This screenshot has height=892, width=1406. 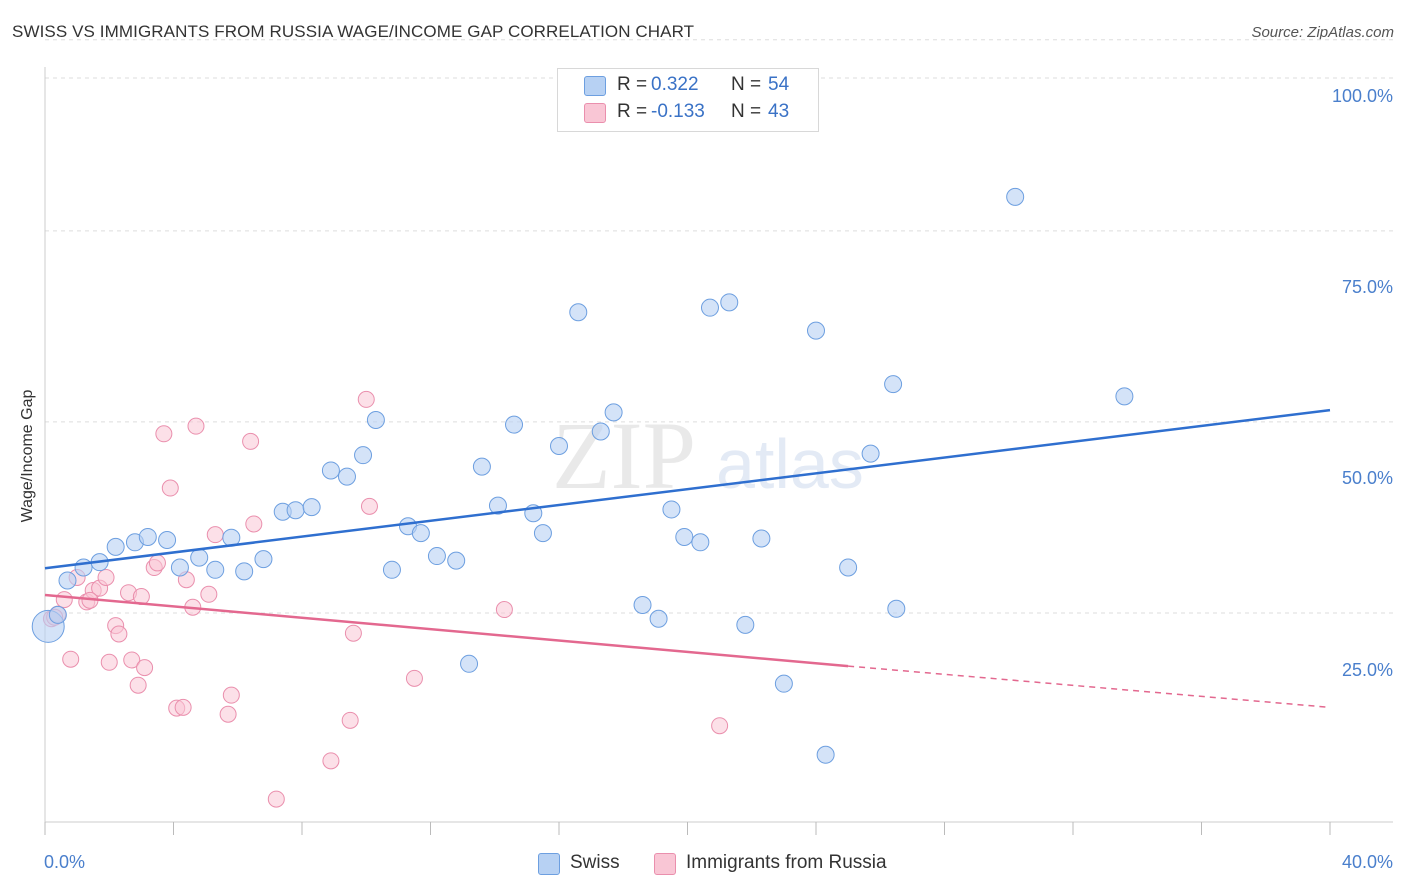 I want to click on x-tick-label-min: 0.0%, so click(x=65, y=862).